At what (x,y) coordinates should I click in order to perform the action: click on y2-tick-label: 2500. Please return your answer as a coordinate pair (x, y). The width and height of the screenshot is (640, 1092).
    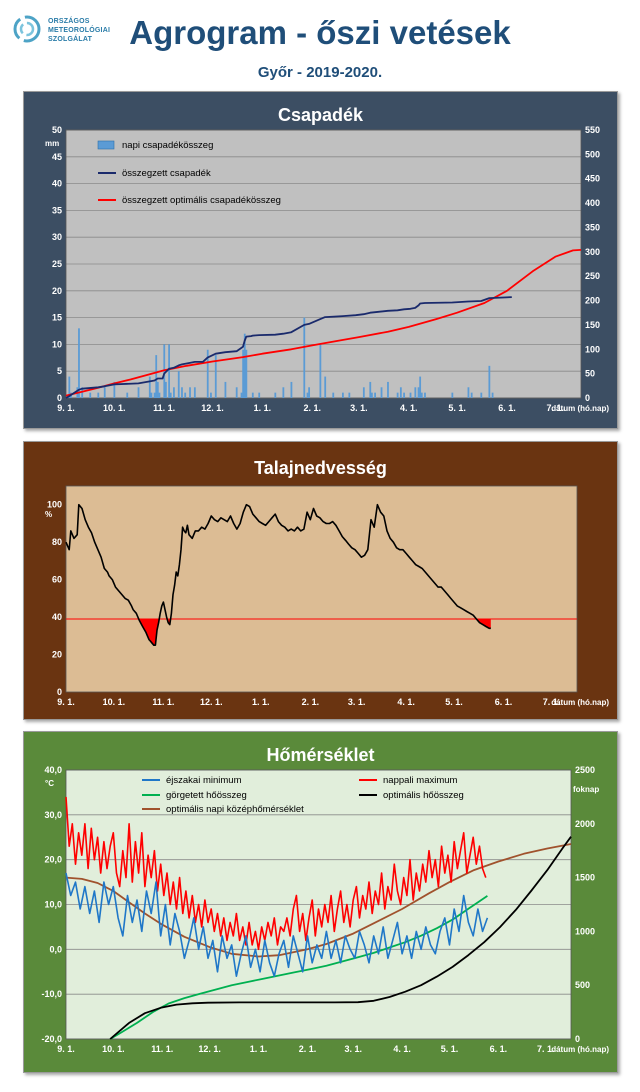
    Looking at the image, I should click on (585, 770).